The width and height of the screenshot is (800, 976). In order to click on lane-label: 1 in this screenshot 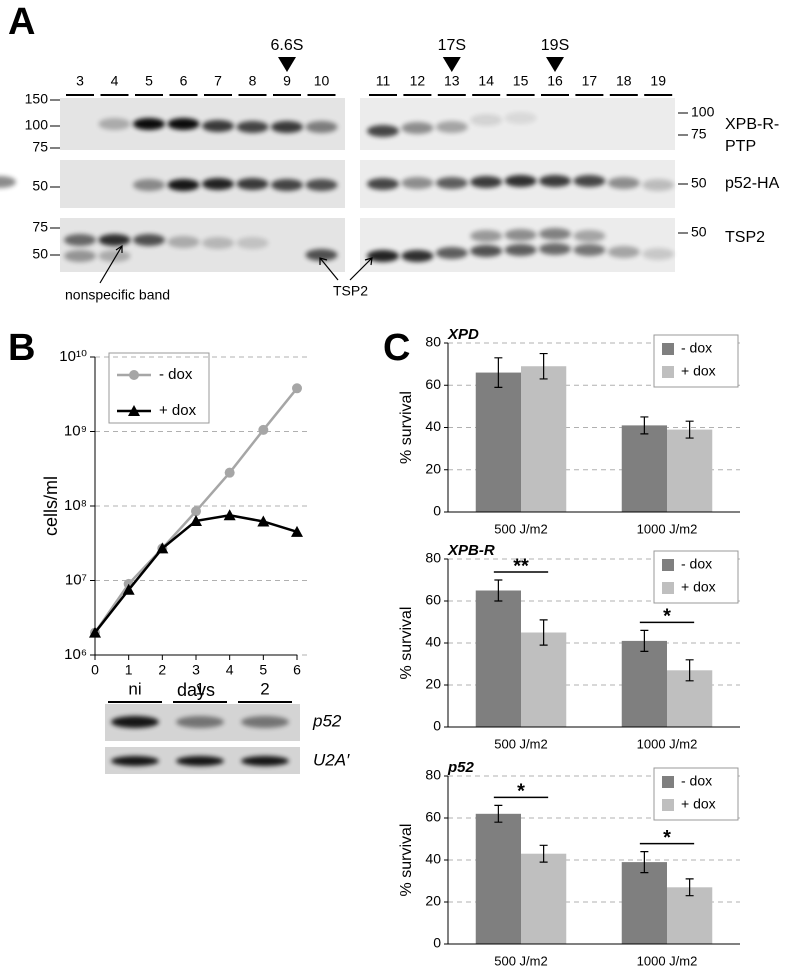, I will do `click(199, 688)`.